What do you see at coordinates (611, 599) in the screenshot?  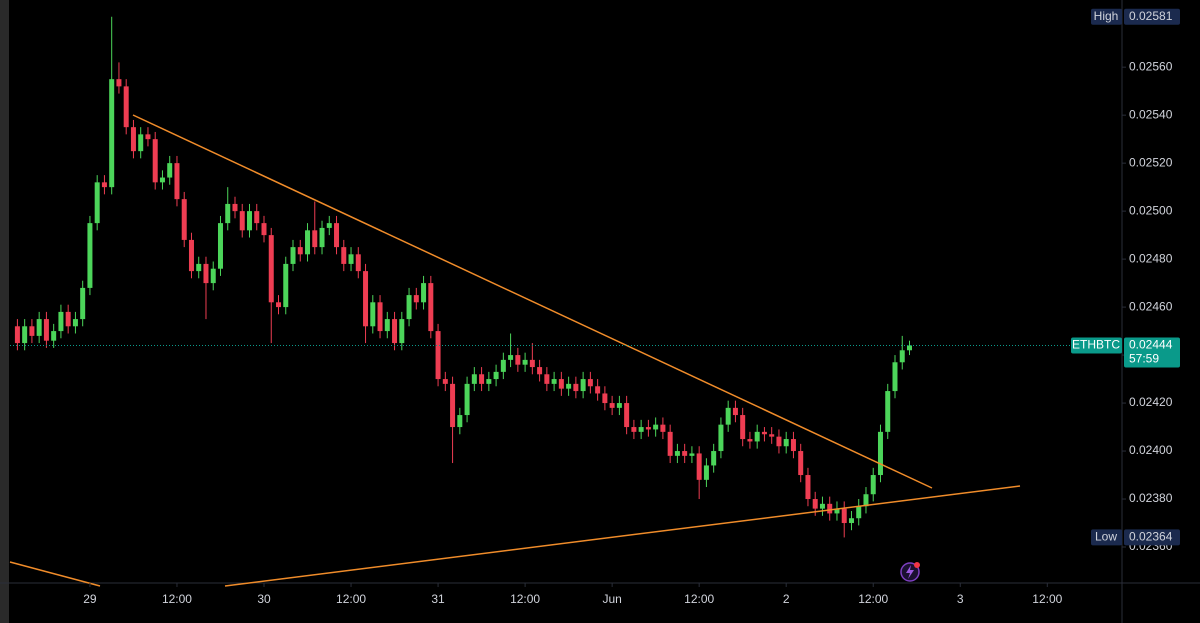 I see `x-tick-label: Jun` at bounding box center [611, 599].